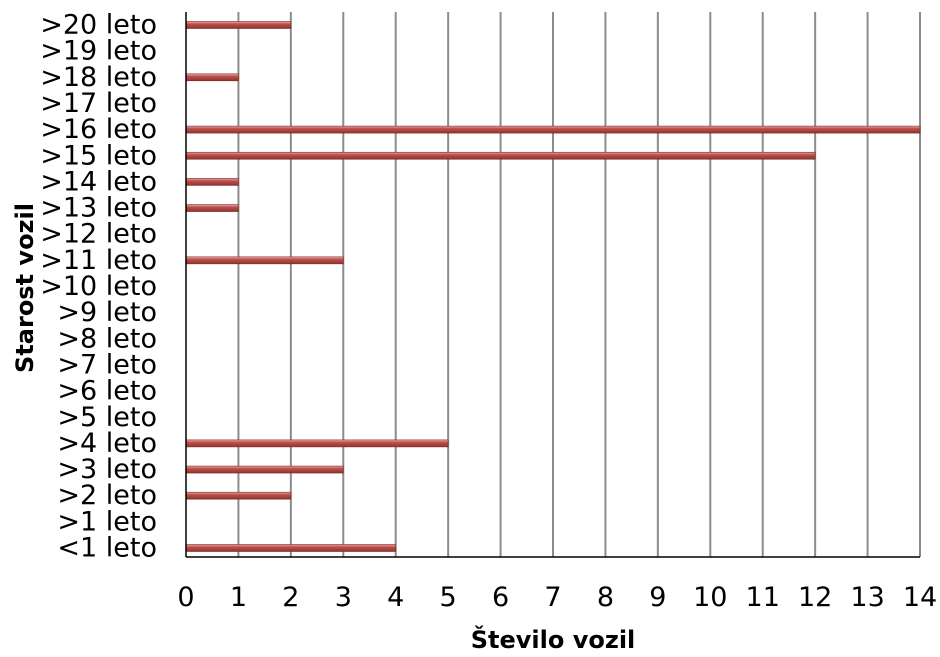 The image size is (940, 657). Describe the element at coordinates (98, 51) in the screenshot. I see `category-label: >19 leto` at that location.